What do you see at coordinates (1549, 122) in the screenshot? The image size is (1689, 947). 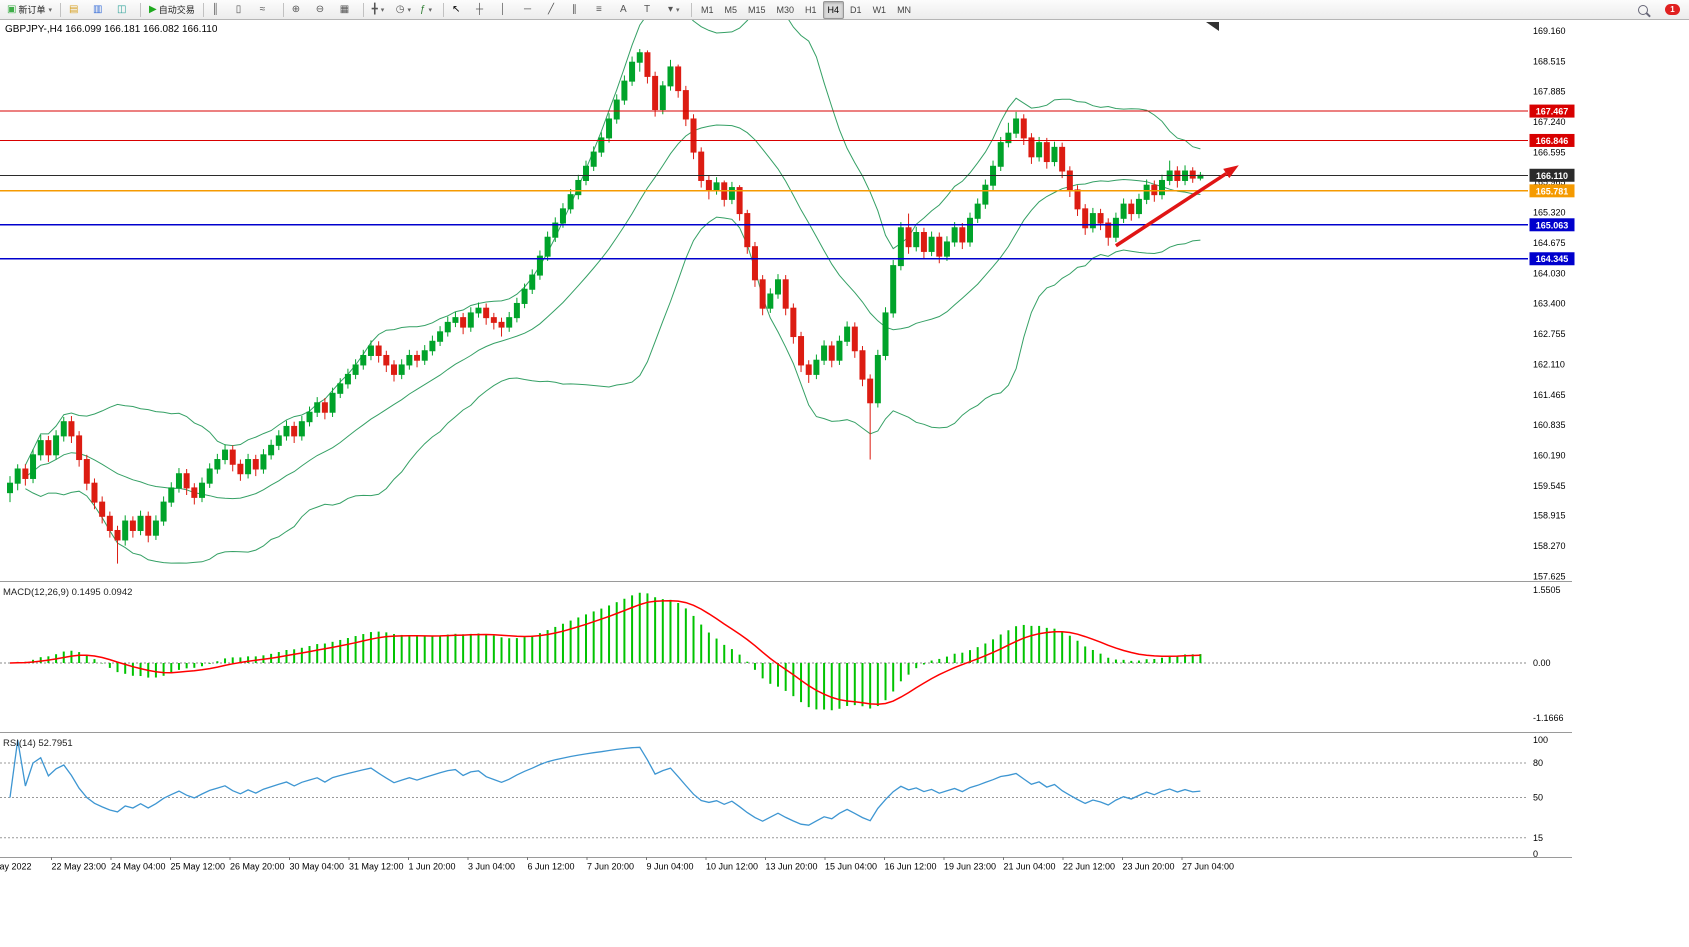 I see `svg-text: 167.240` at bounding box center [1549, 122].